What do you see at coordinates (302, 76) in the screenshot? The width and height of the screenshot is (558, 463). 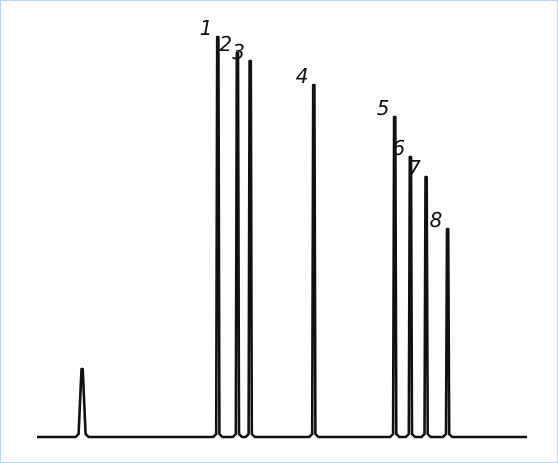 I see `peak-label-4: 4` at bounding box center [302, 76].